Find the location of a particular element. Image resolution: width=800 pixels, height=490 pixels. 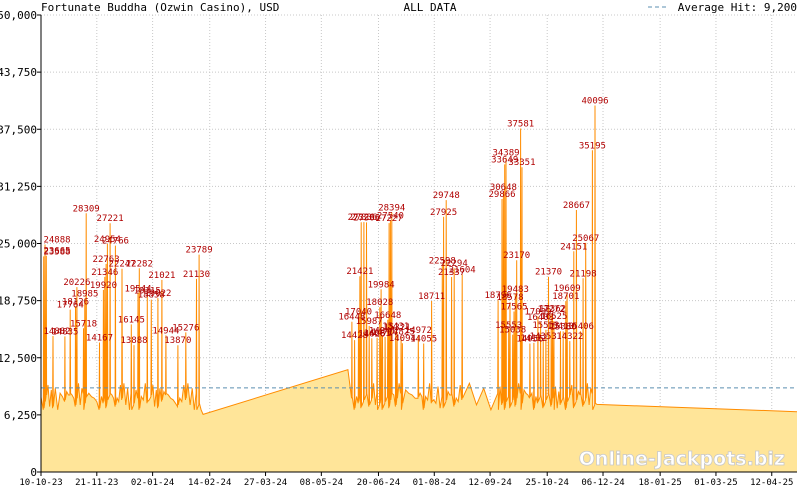

peak-label-34: 17040 is located at coordinates (358, 312).